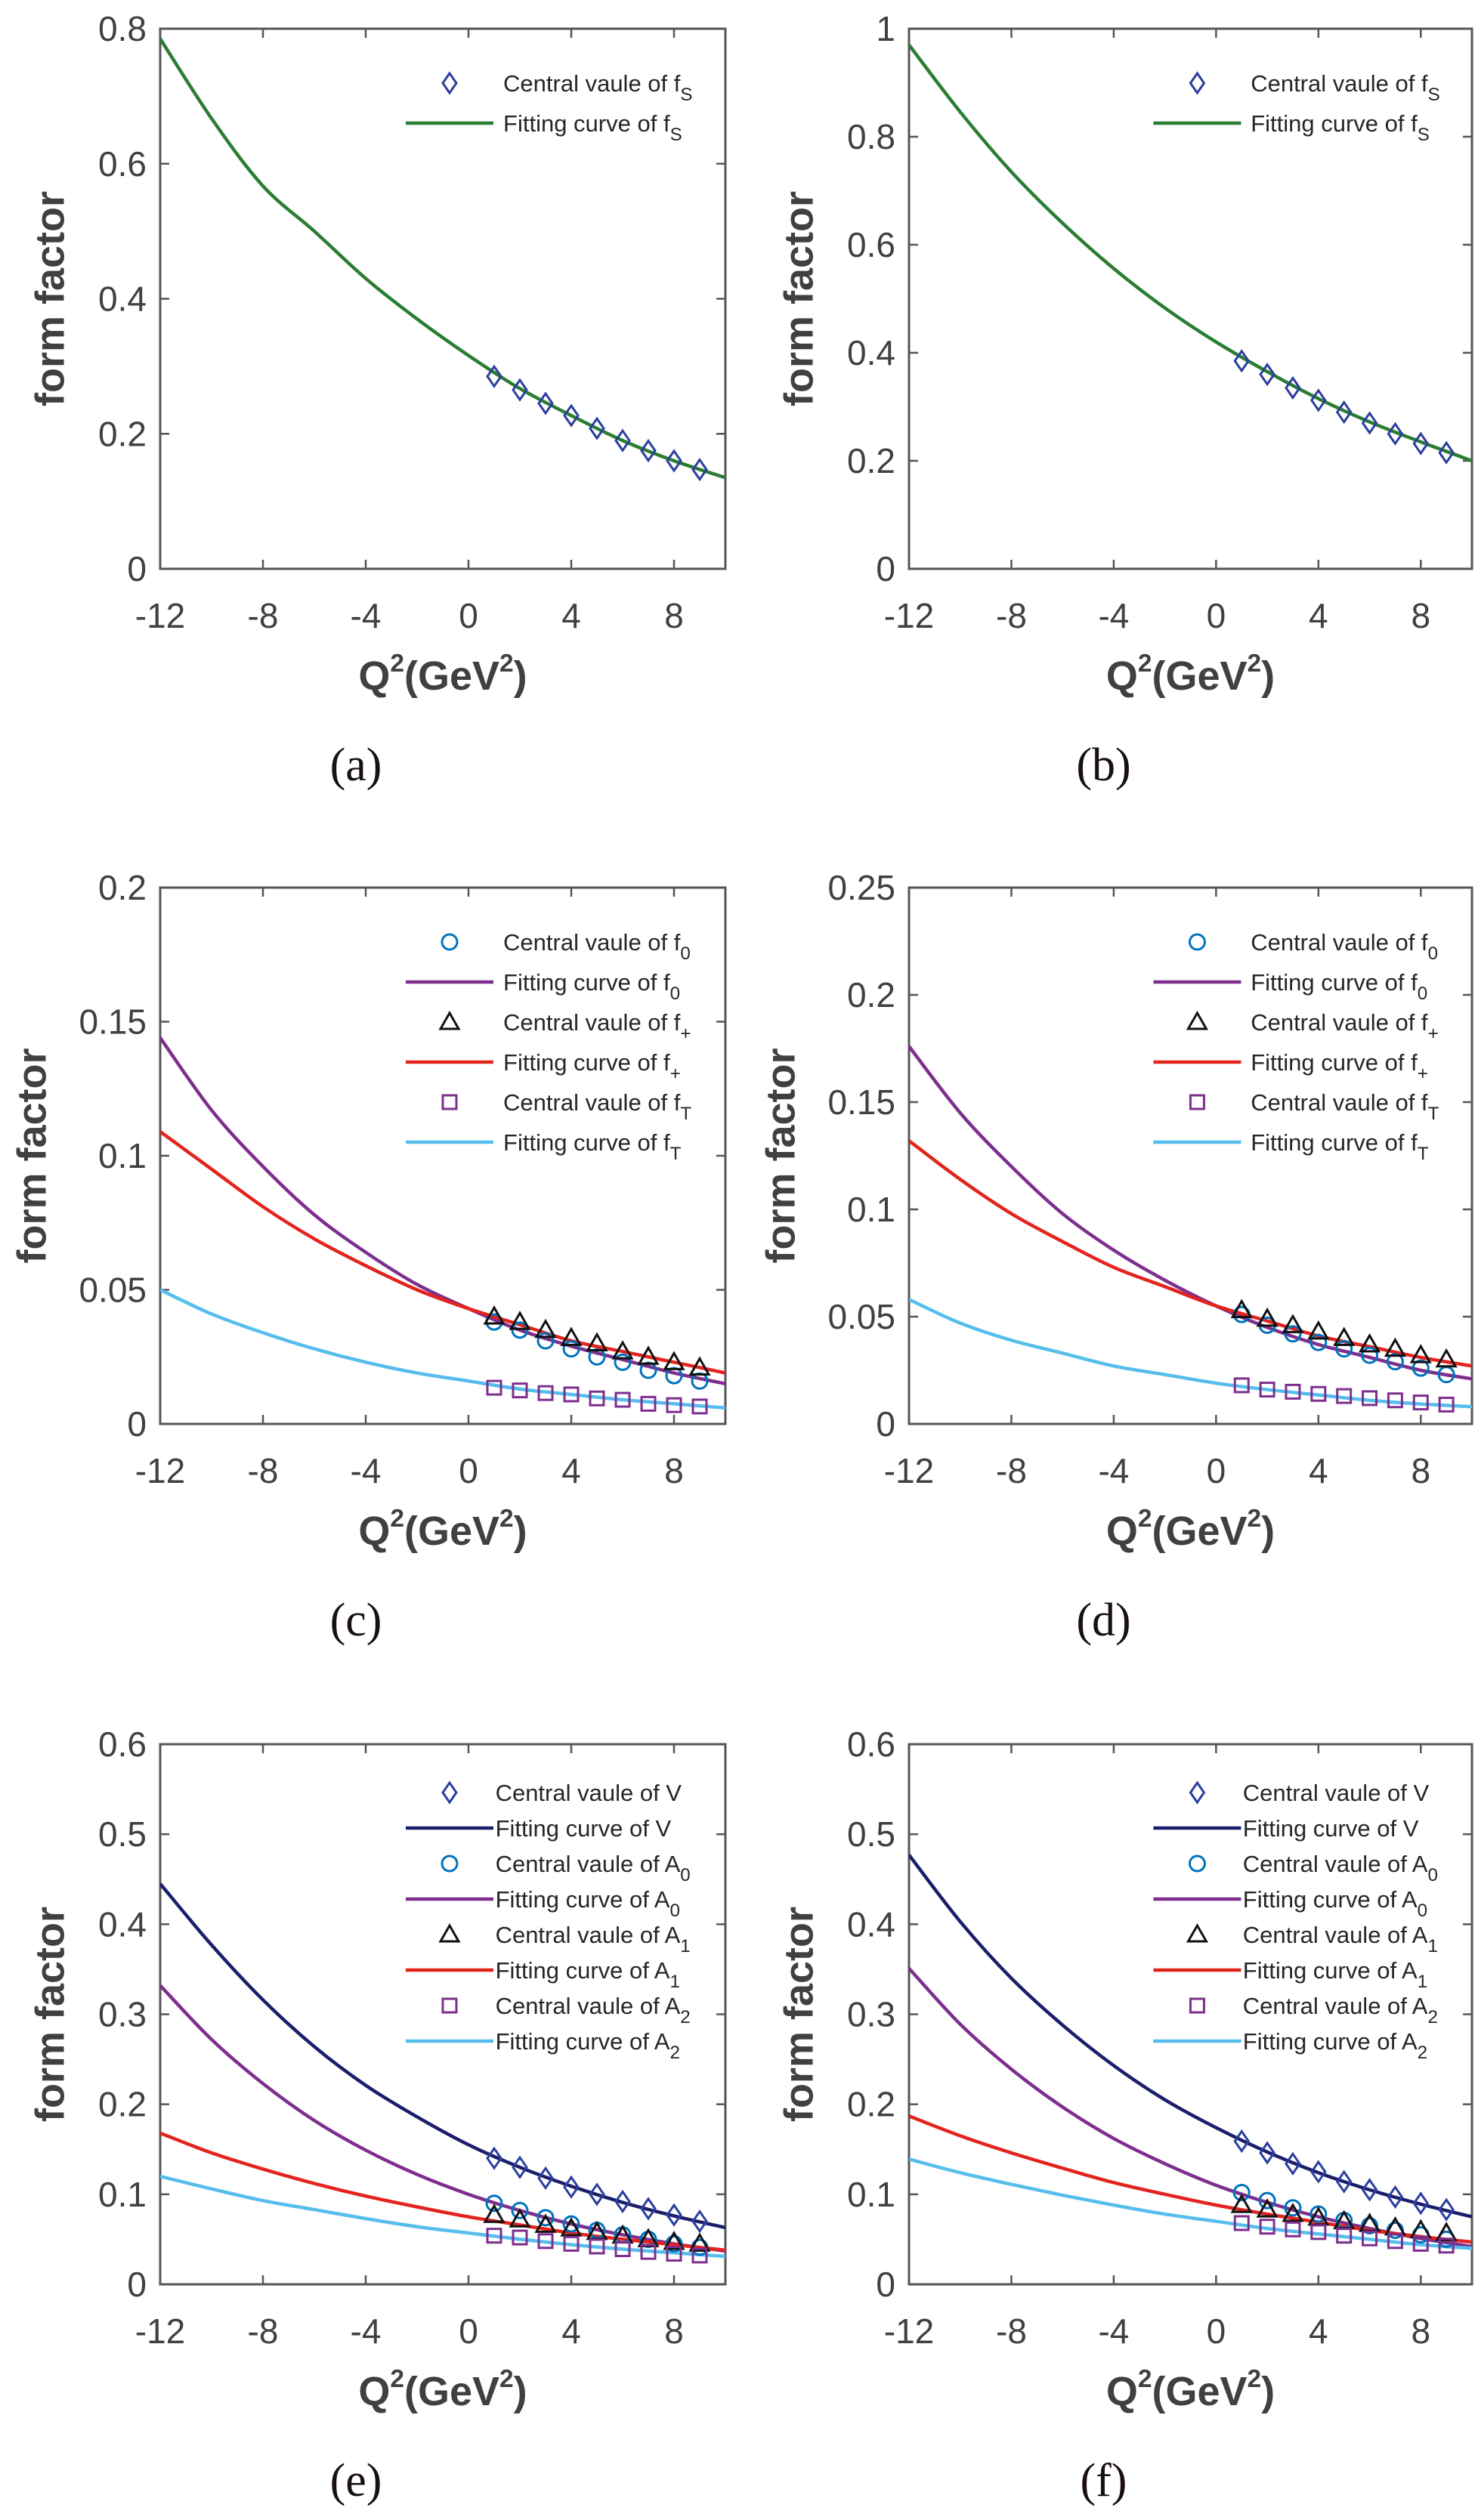 The image size is (1478, 2520). I want to click on label-text: (GeV, so click(1199, 2391).